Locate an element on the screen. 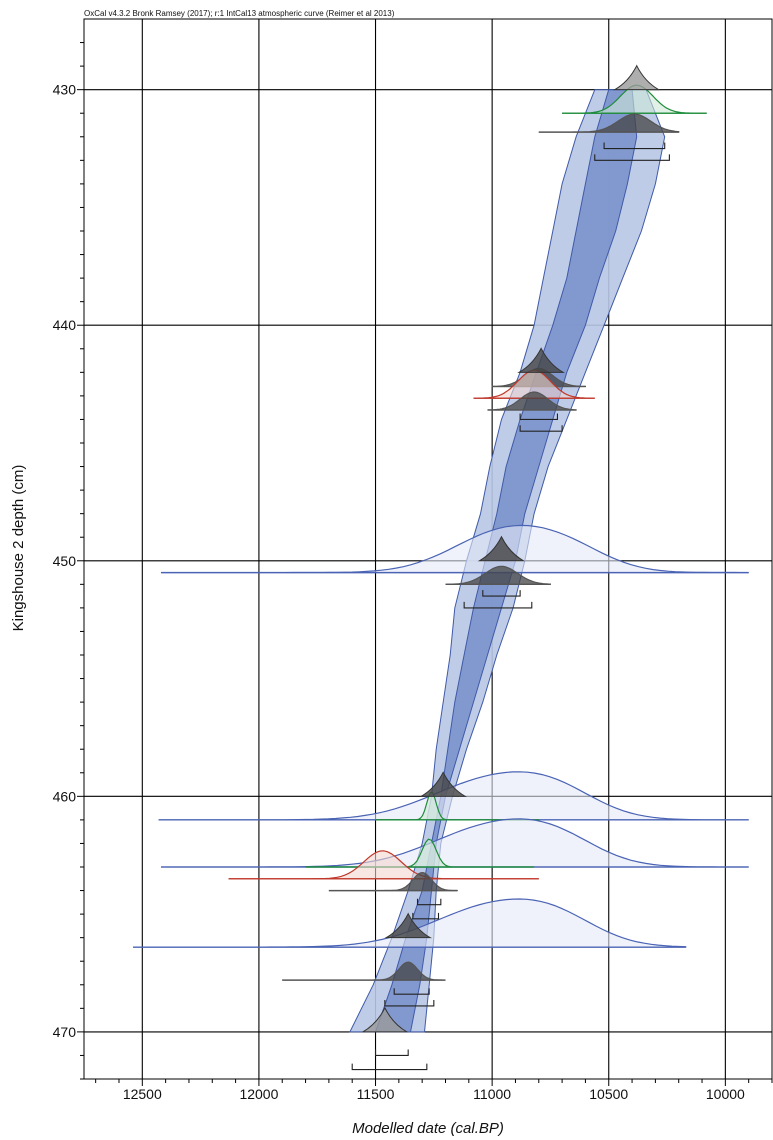 Image resolution: width=773 pixels, height=1140 pixels. x-tick-label: 10500 is located at coordinates (608, 1094).